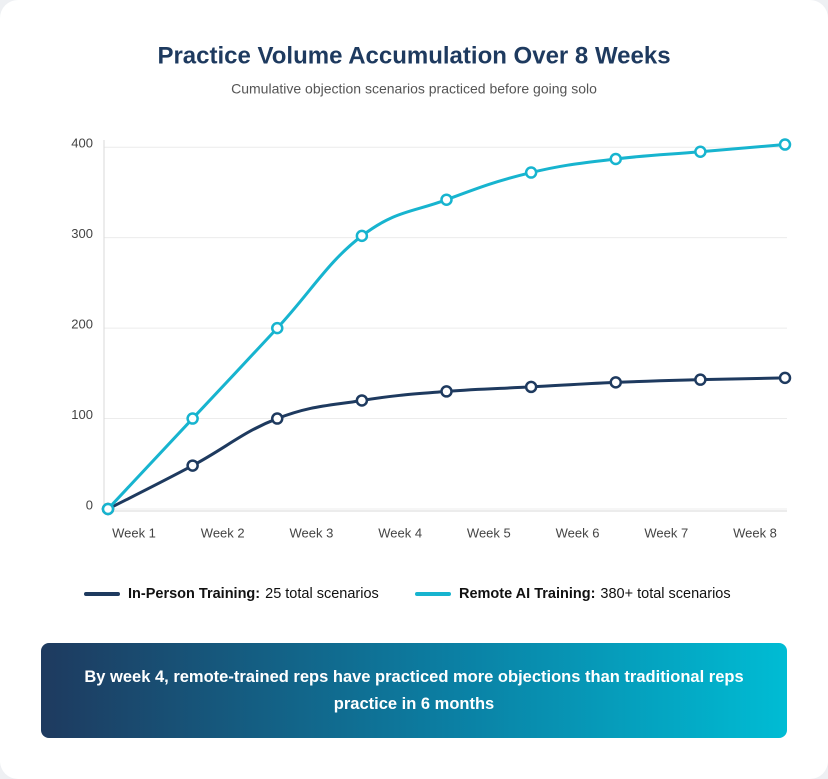  I want to click on x-tick-label: Week 6, so click(578, 532).